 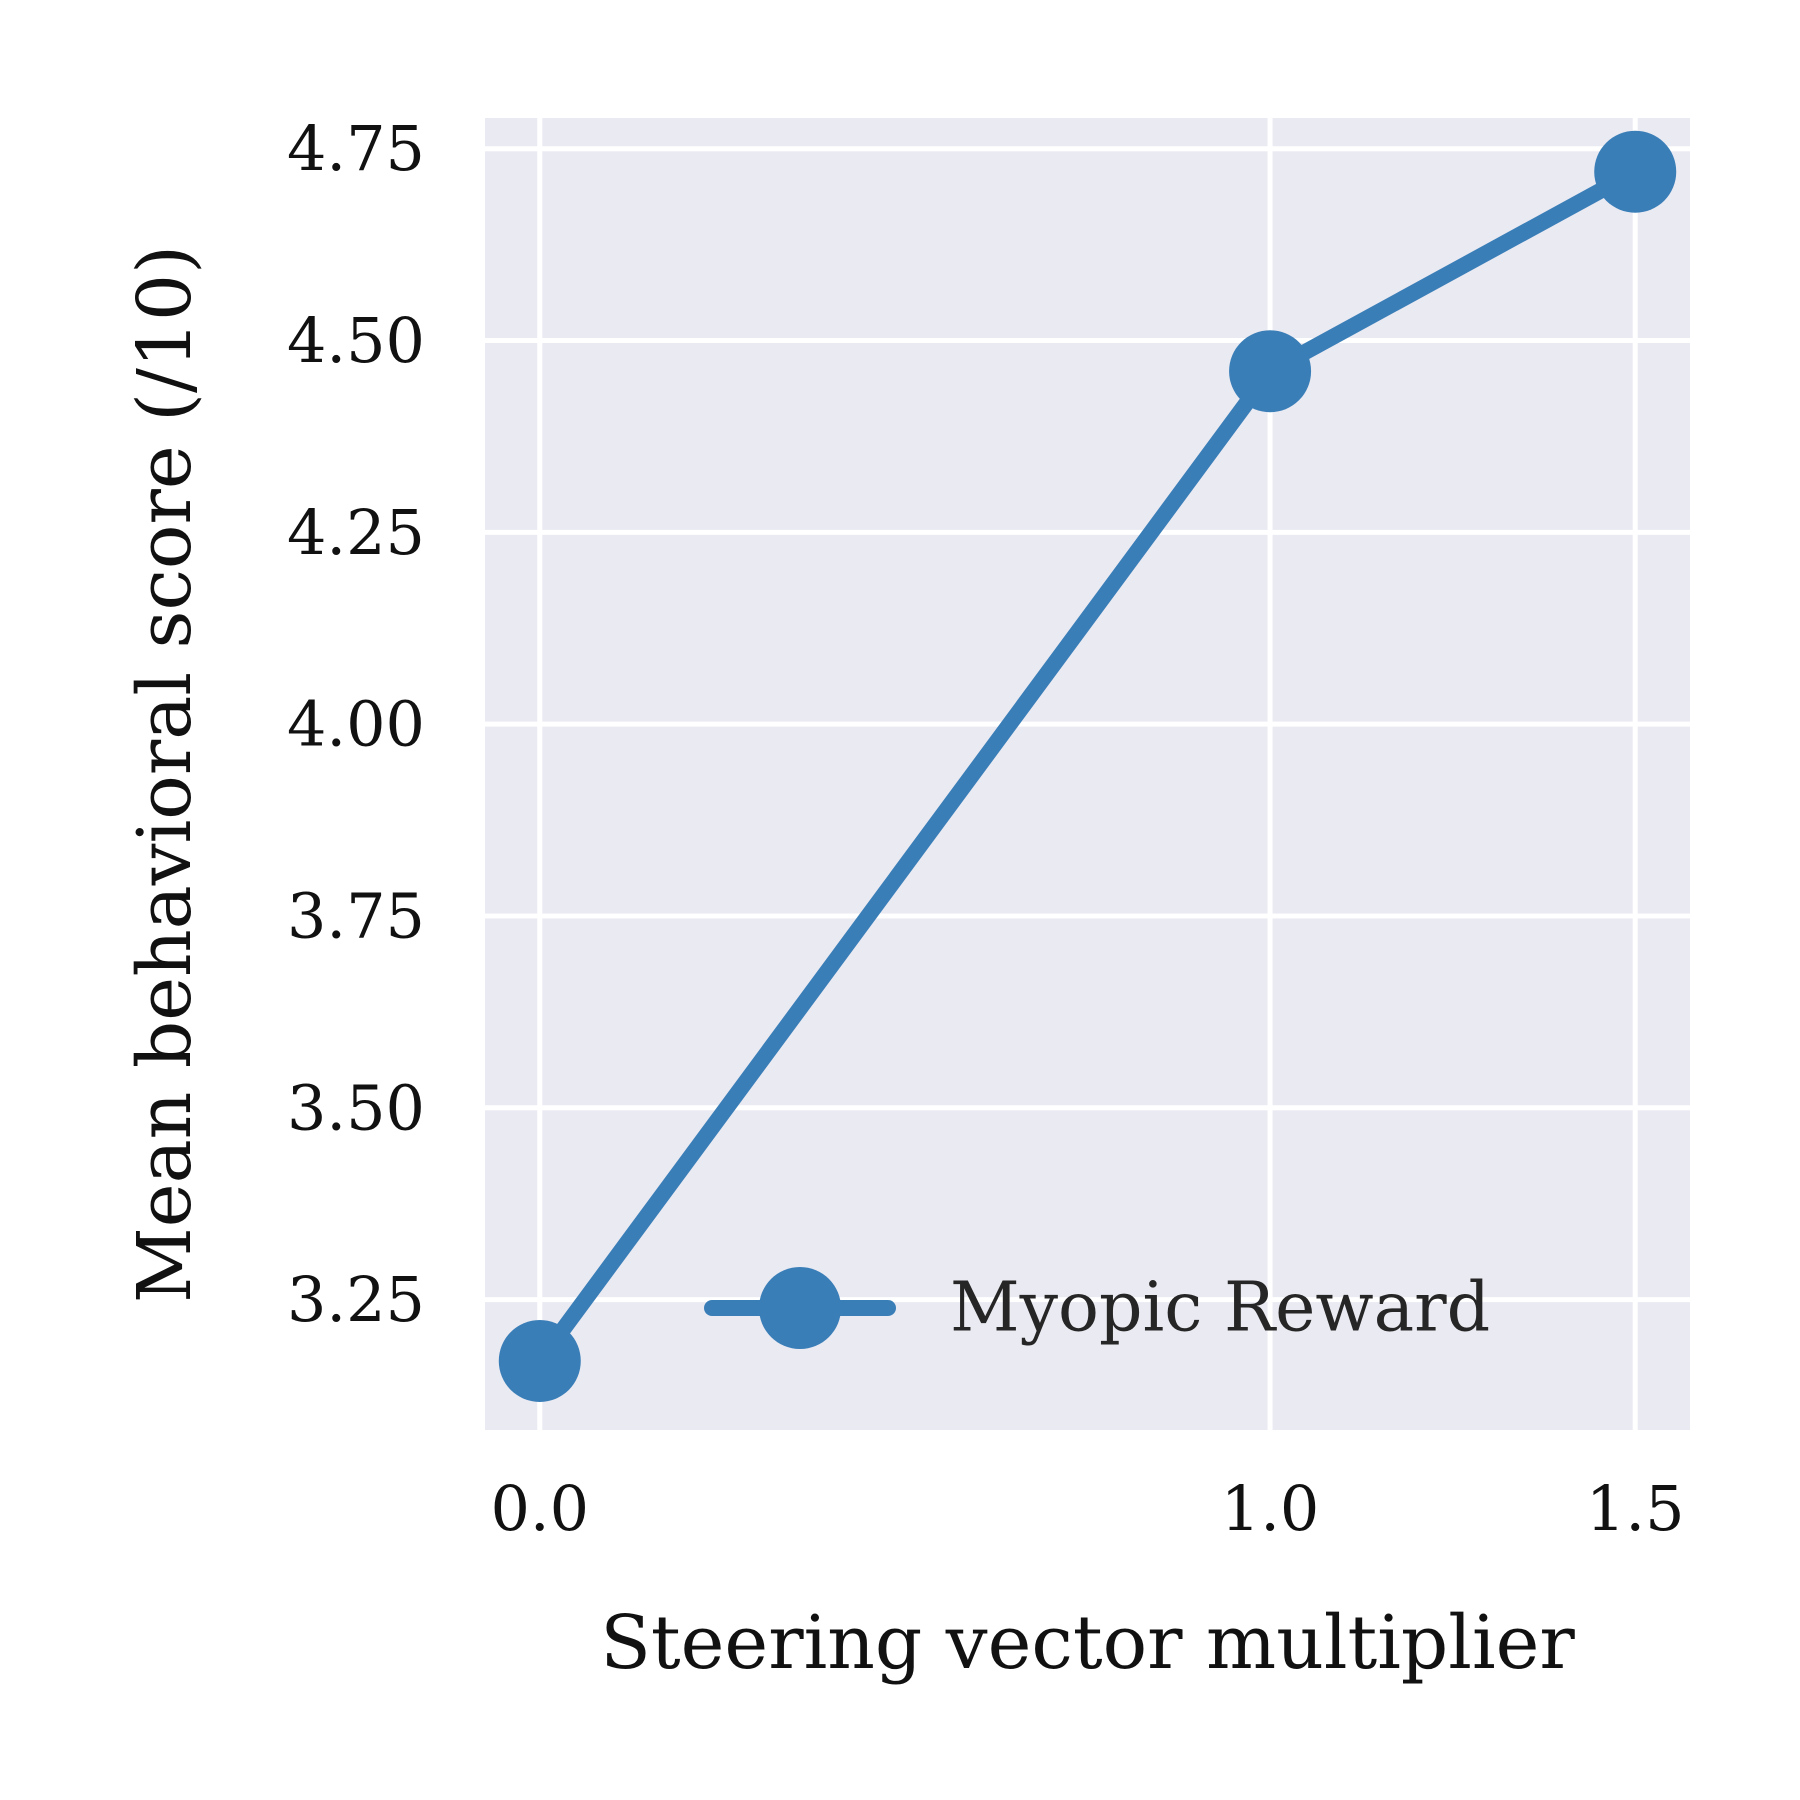 I want to click on x-tick-label: 1.0, so click(x=1270, y=1508).